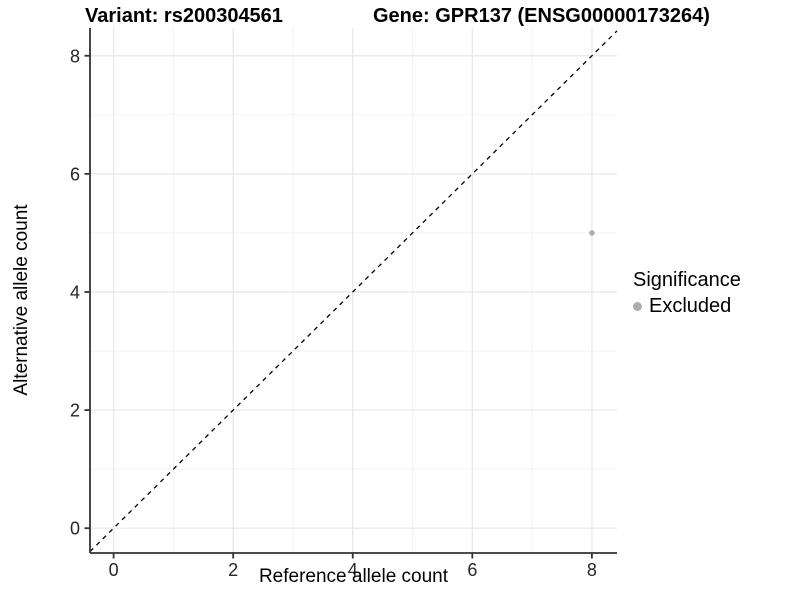 The image size is (800, 600). I want to click on x-tick-label: 6, so click(472, 570).